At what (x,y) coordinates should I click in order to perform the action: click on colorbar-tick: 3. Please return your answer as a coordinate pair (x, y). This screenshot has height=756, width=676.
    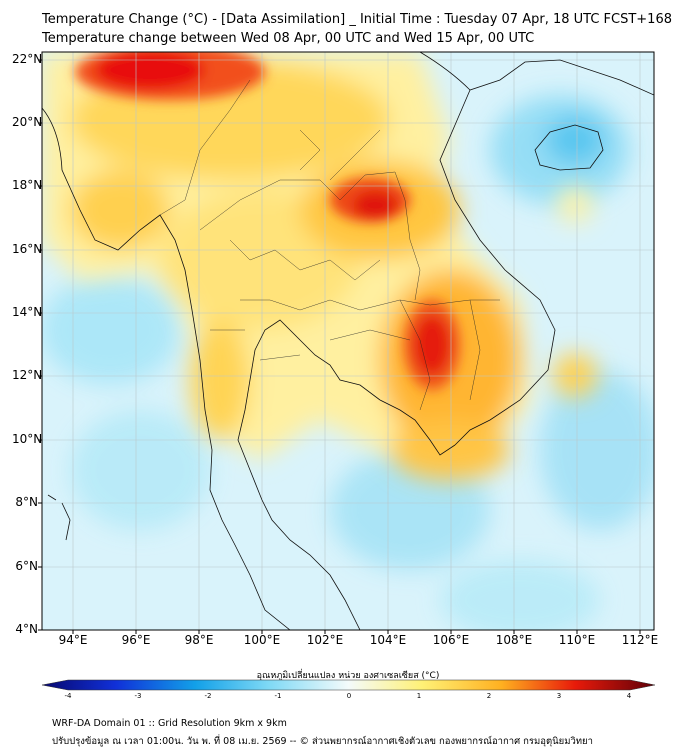
    Looking at the image, I should click on (559, 696).